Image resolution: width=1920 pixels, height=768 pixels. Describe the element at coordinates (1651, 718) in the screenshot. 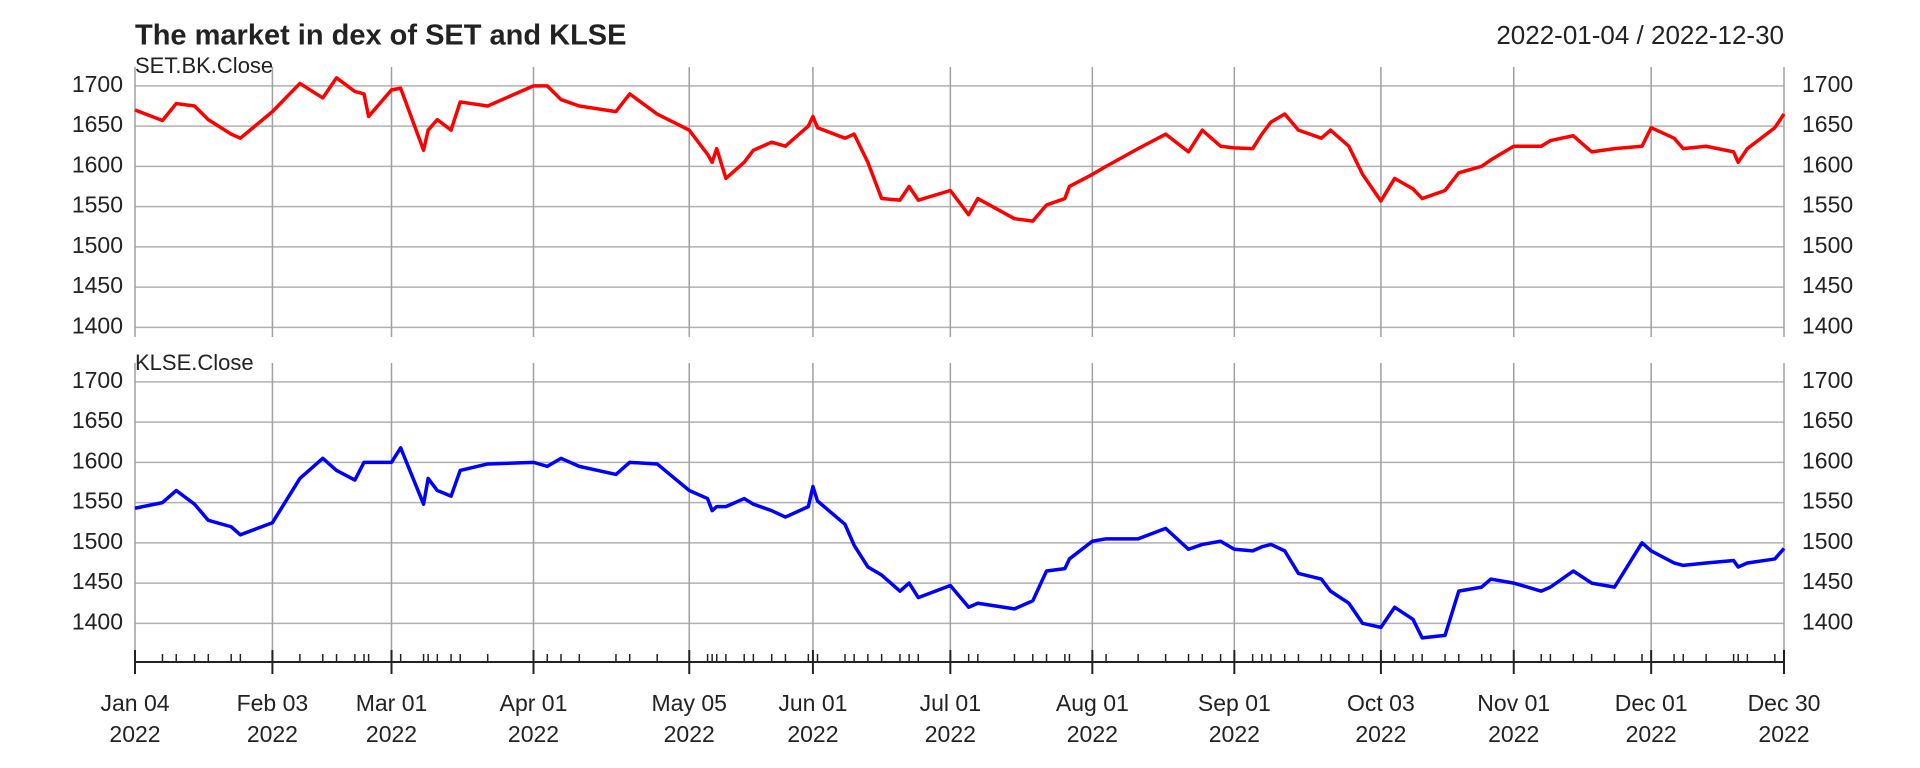

I see `x-tick-label: Dec 01 2022` at that location.